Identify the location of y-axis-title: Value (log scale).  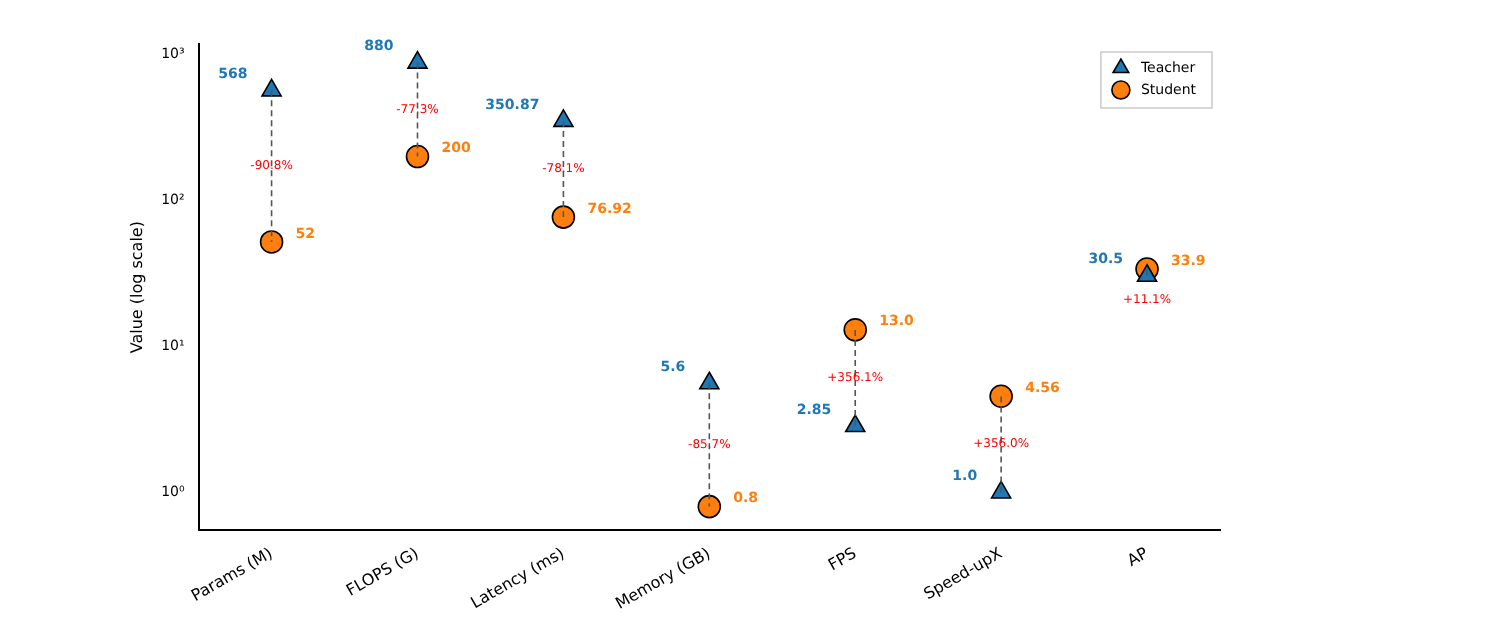
(136, 287).